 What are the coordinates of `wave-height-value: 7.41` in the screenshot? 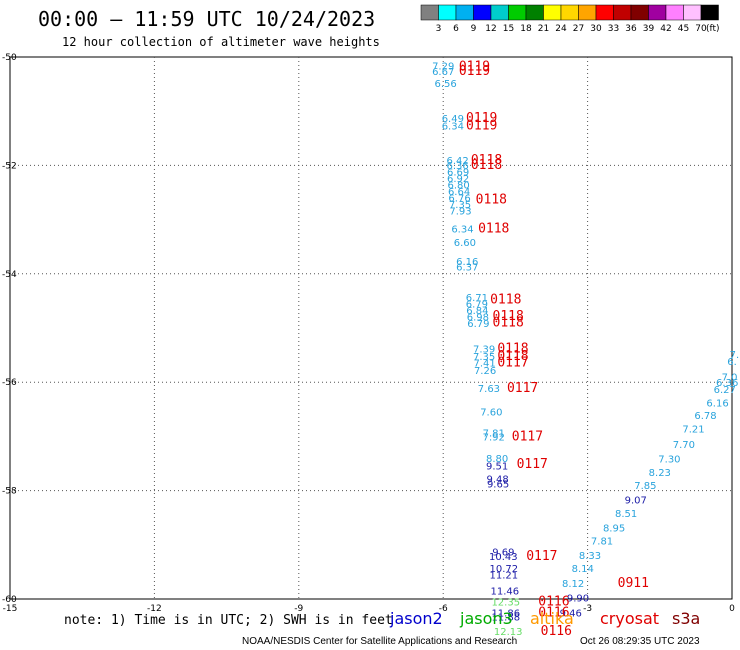 It's located at (484, 363).